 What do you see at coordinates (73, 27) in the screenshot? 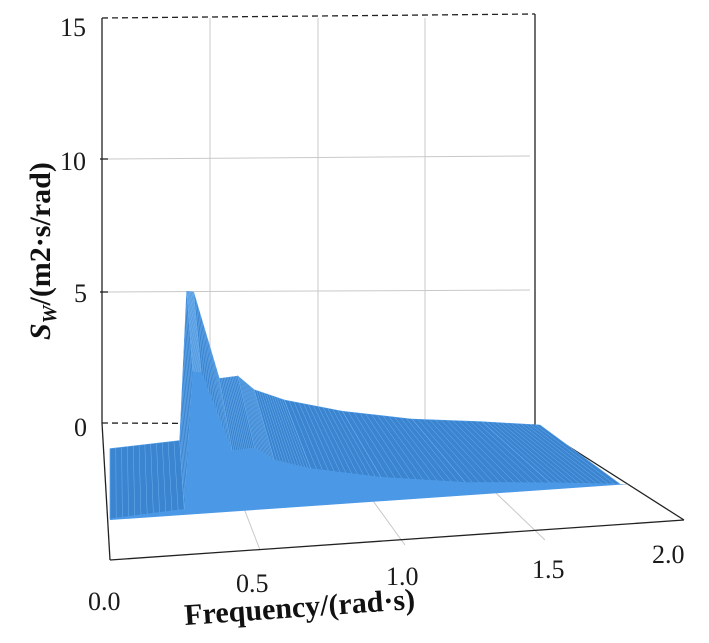
I see `y-tick-label: 15` at bounding box center [73, 27].